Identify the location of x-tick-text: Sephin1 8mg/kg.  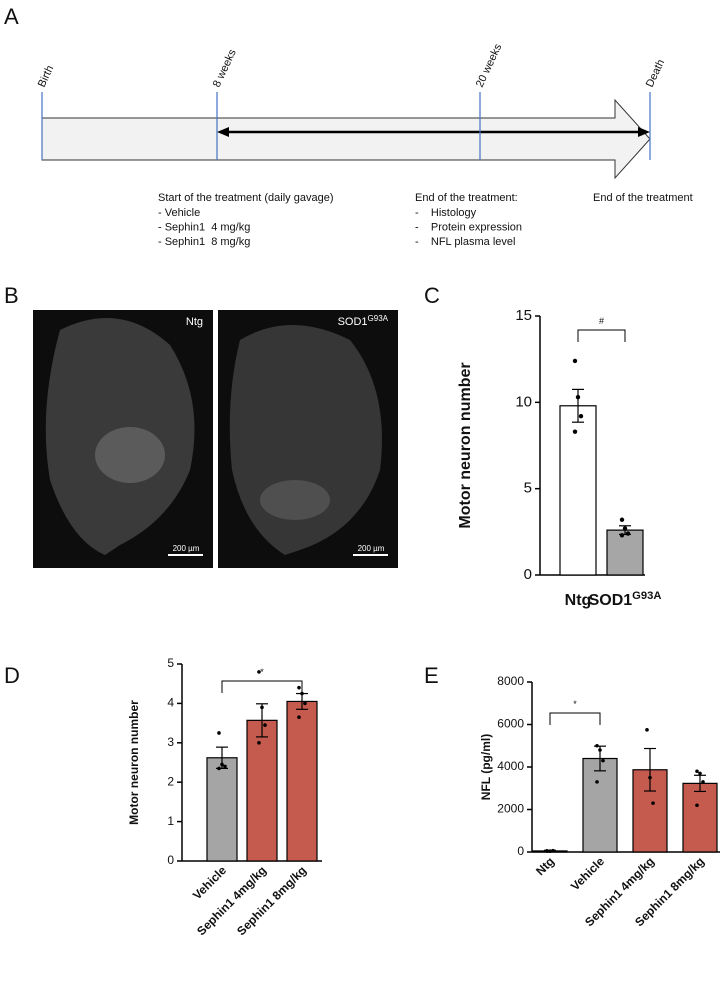
(271, 900).